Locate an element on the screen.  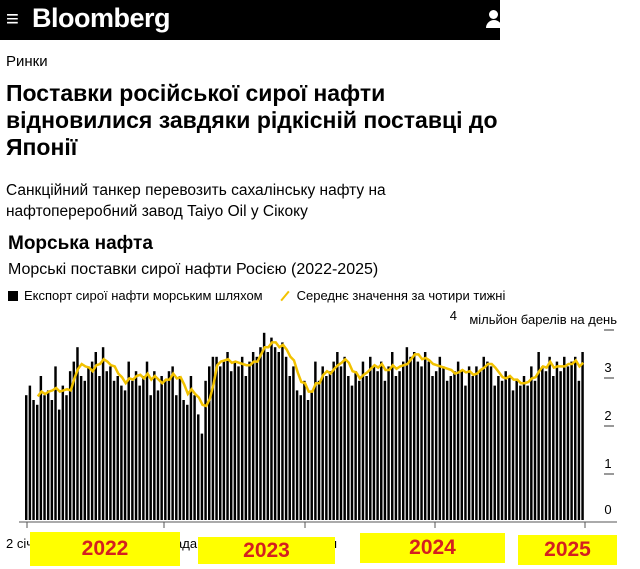
section-label: Ринки is located at coordinates (27, 61).